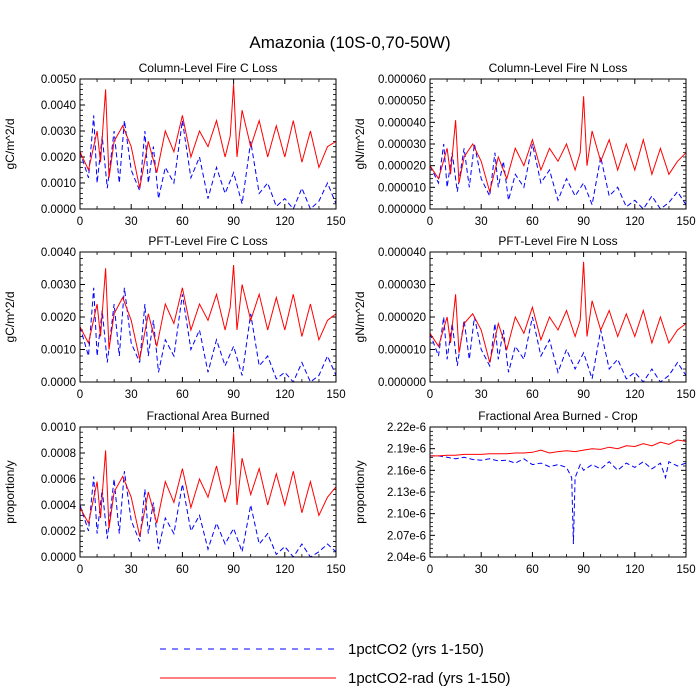 The height and width of the screenshot is (700, 700). I want to click on y-tick-label: 0.0004, so click(59, 506).